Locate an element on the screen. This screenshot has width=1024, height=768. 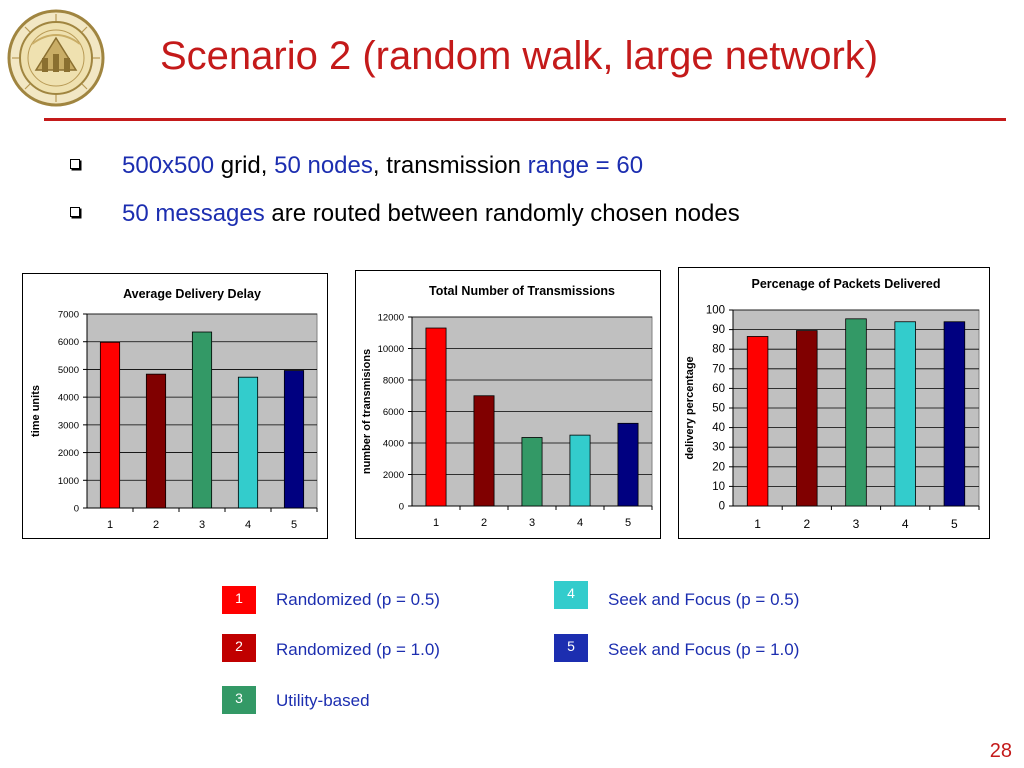
chart3-title: Percenage of Packets Delivered is located at coordinates (846, 284).